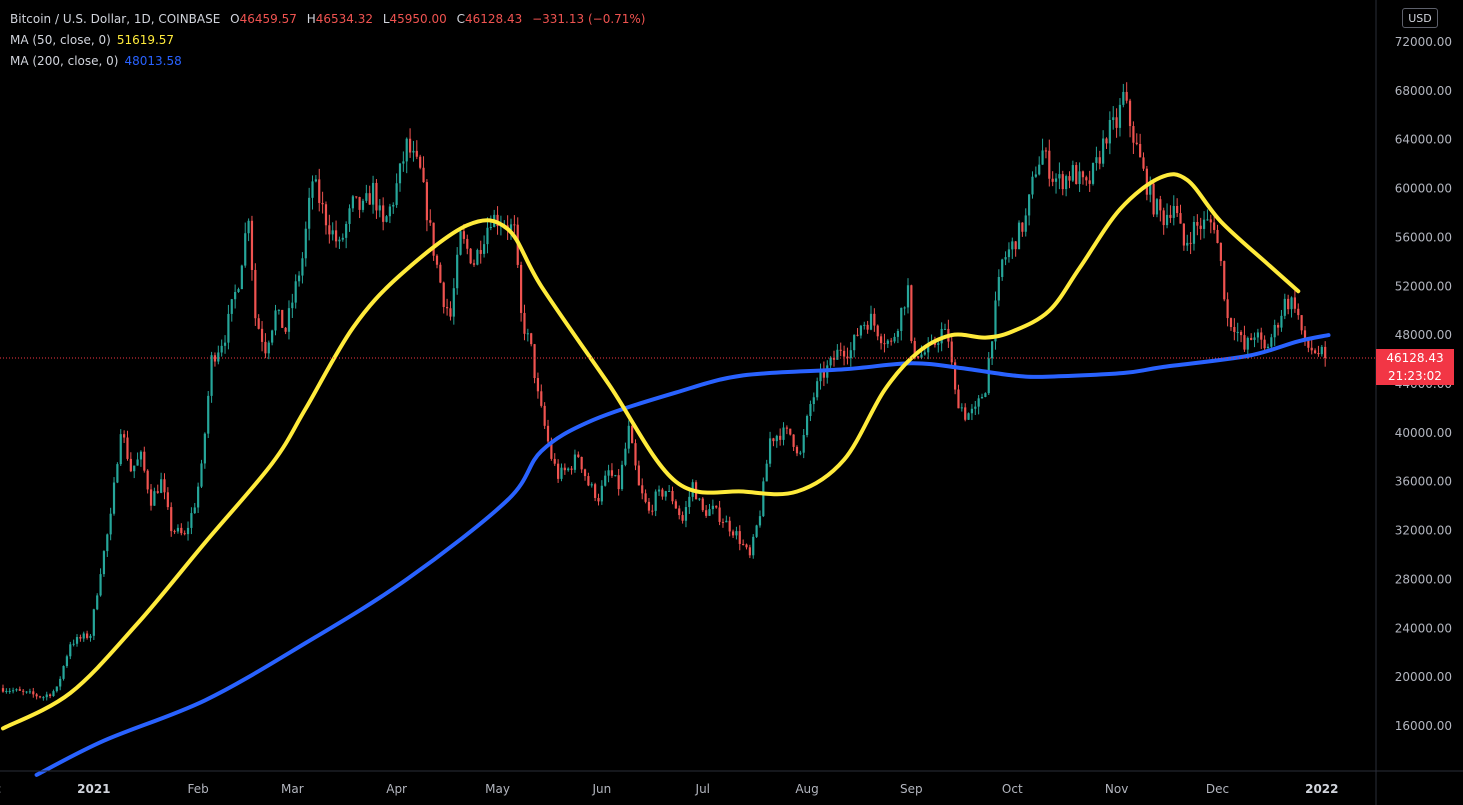 The height and width of the screenshot is (805, 1463). I want to click on symbol-title: Bitcoin / U.S. Dollar, 1D, COINBASE, so click(115, 19).